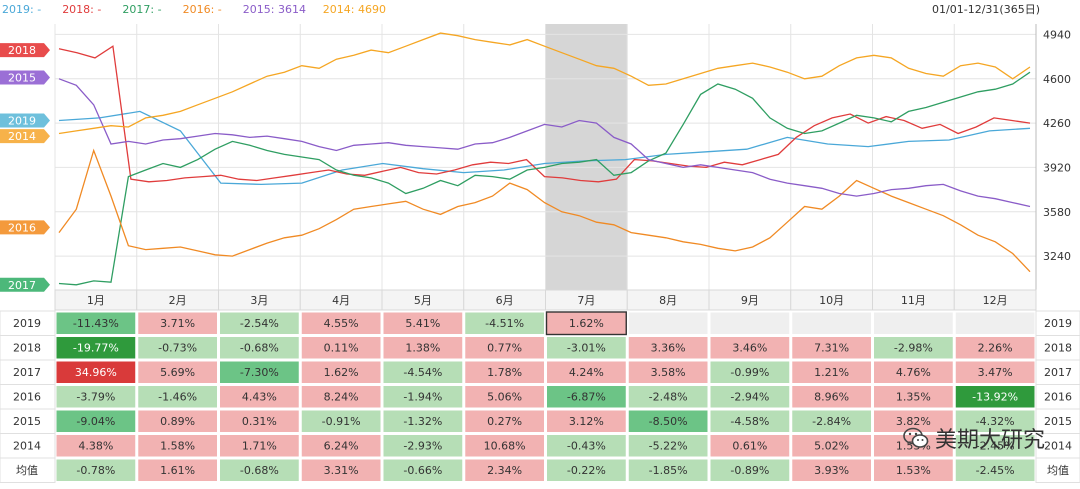 The height and width of the screenshot is (489, 1080). I want to click on table-cell-value: 1.71%, so click(259, 446).